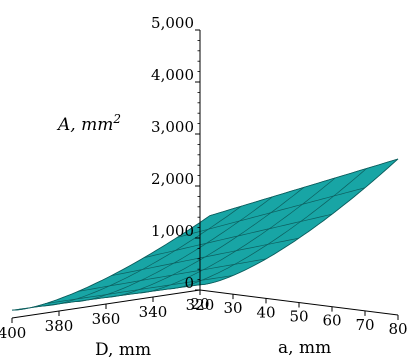  Describe the element at coordinates (397, 329) in the screenshot. I see `a-tick-label: 80` at that location.